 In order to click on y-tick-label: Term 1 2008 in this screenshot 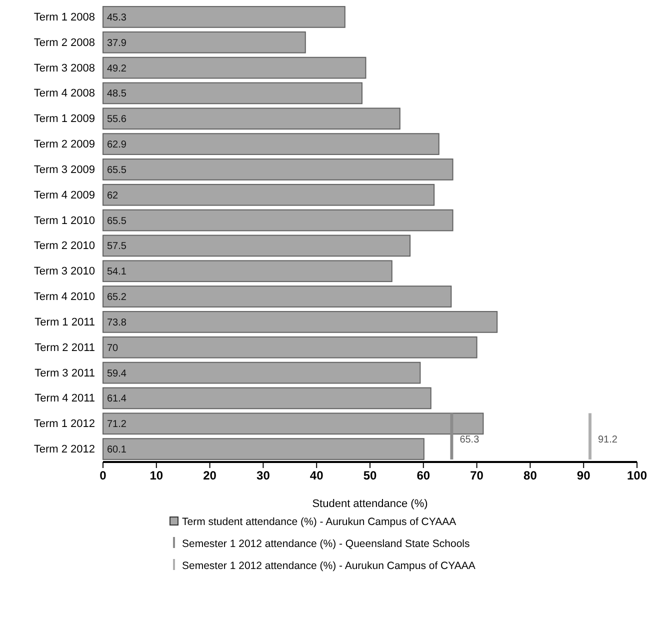, I will do `click(64, 17)`.